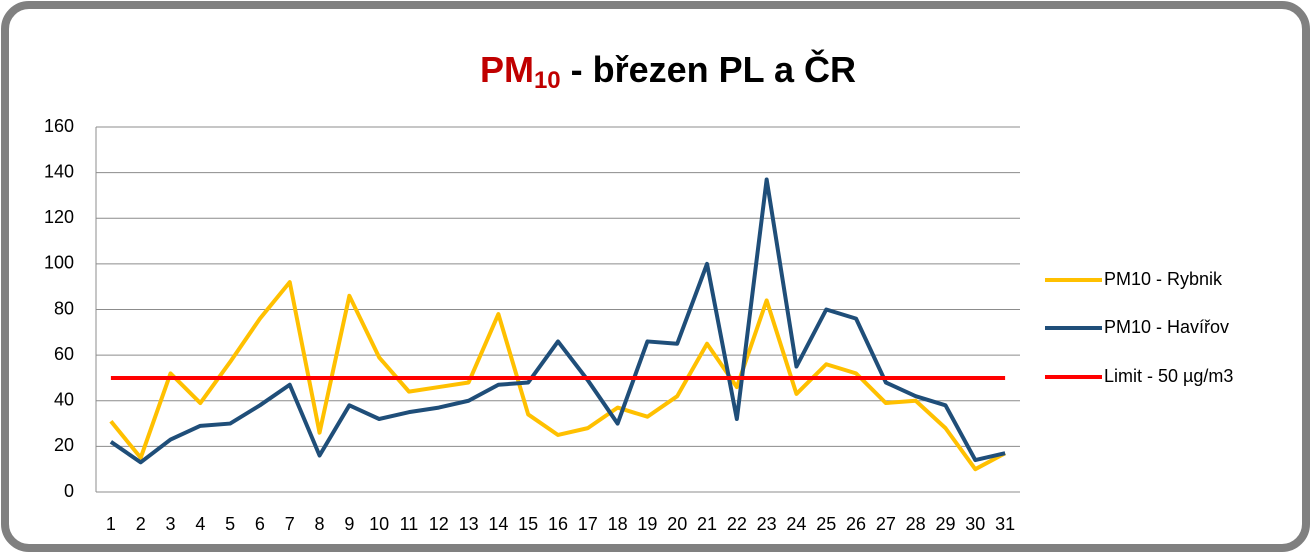  Describe the element at coordinates (64, 308) in the screenshot. I see `y-tick-label: 80` at that location.